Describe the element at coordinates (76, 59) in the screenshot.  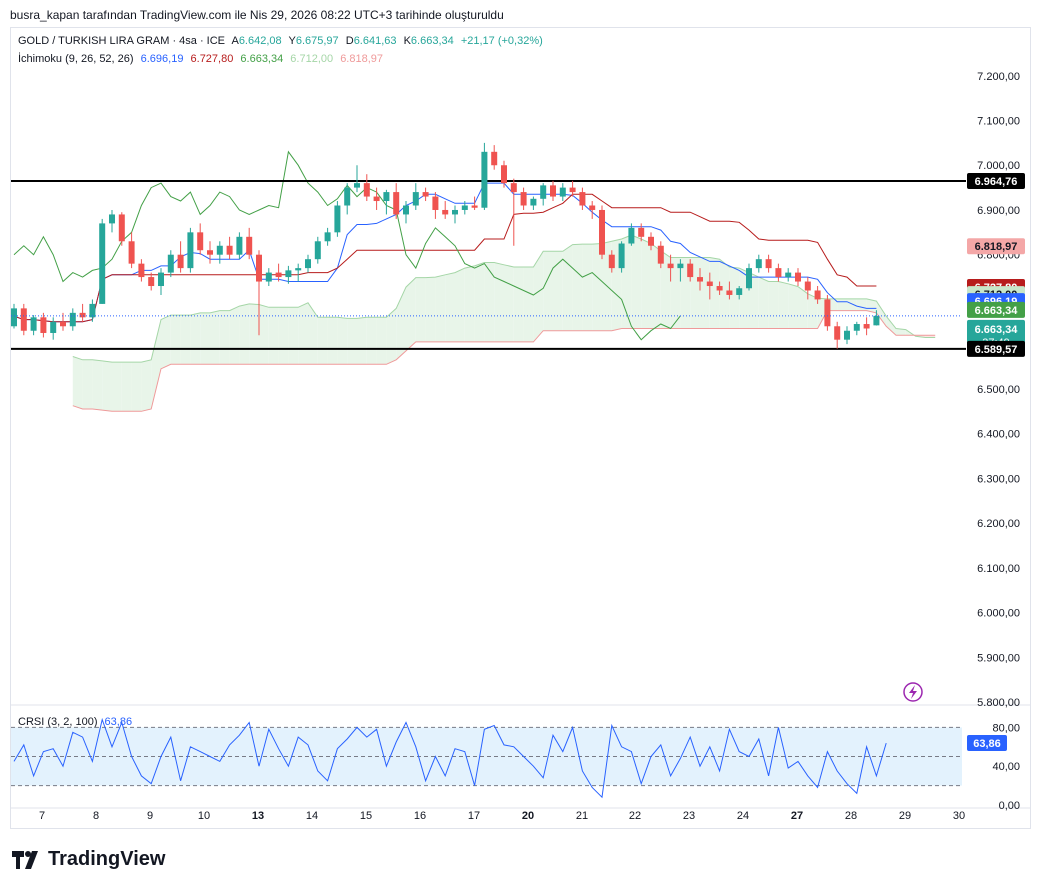
I see `ichimoku-name: İchimoku (9, 26, 52, 26)` at that location.